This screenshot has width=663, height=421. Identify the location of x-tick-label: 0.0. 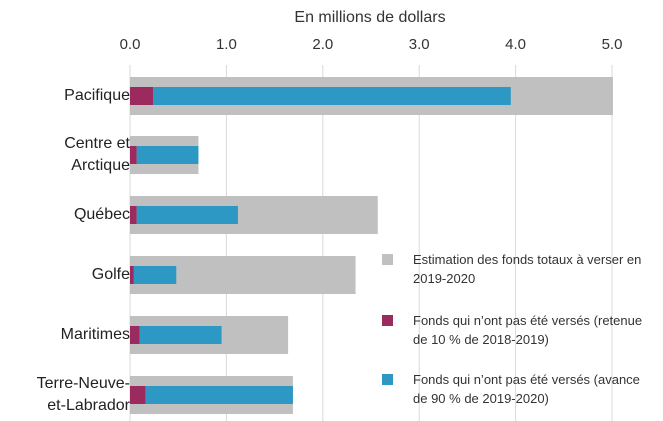
(130, 44).